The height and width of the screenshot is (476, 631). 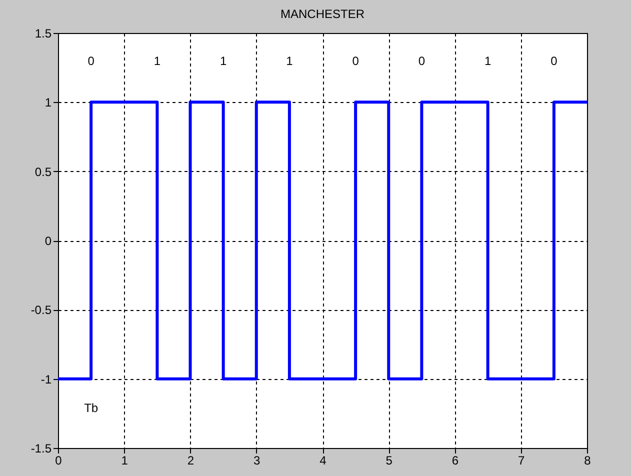 What do you see at coordinates (91, 408) in the screenshot?
I see `annotation: Tb` at bounding box center [91, 408].